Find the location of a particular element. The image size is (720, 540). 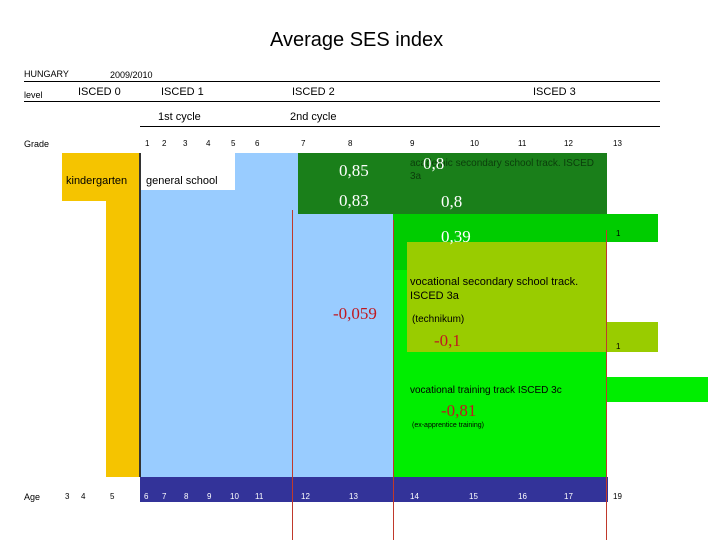

acad-ext-value: 0,39 is located at coordinates (456, 236).